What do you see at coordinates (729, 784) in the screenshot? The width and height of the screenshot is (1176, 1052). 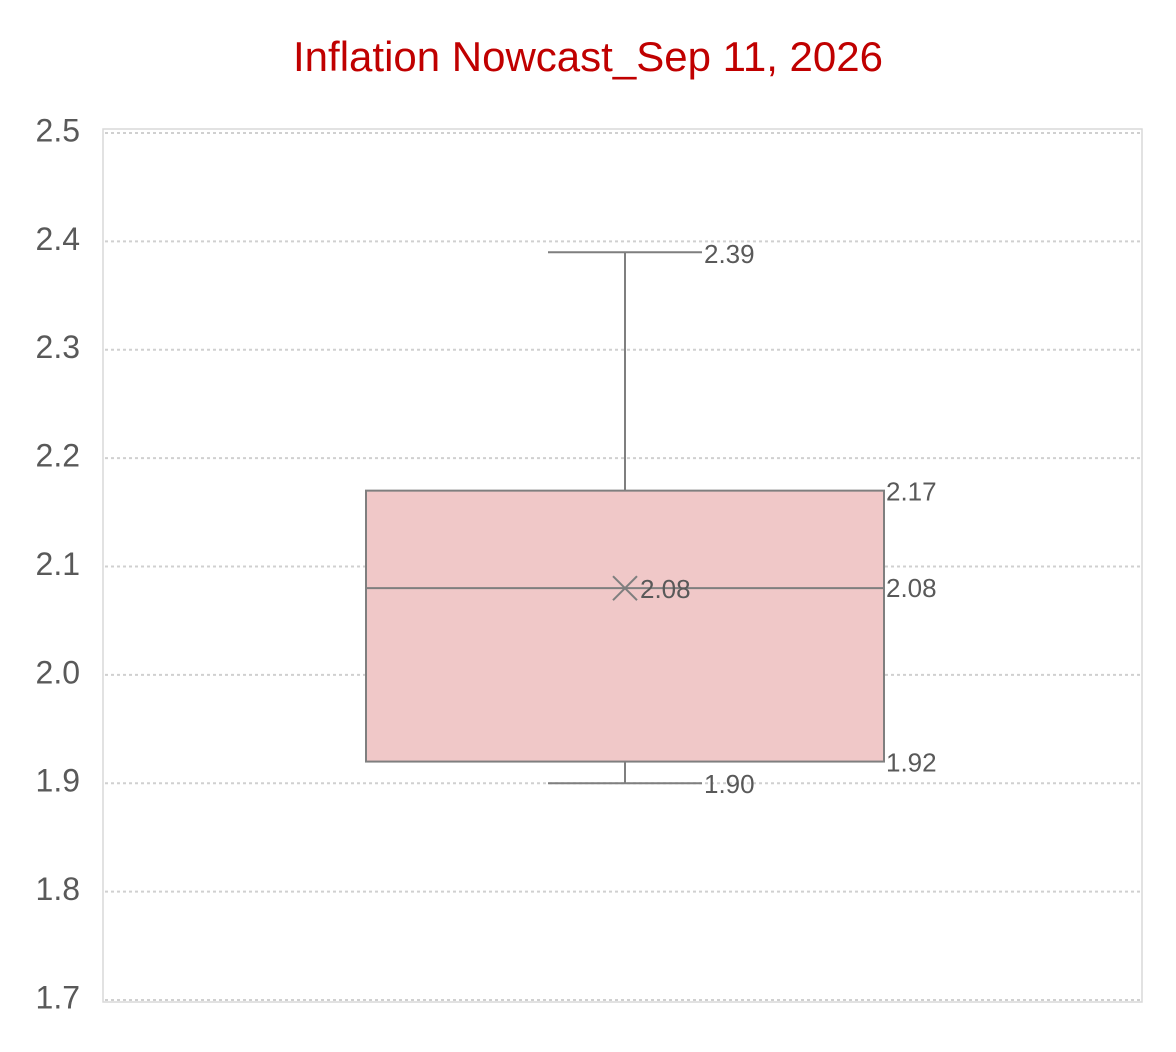 I see `data-label: 1.90` at bounding box center [729, 784].